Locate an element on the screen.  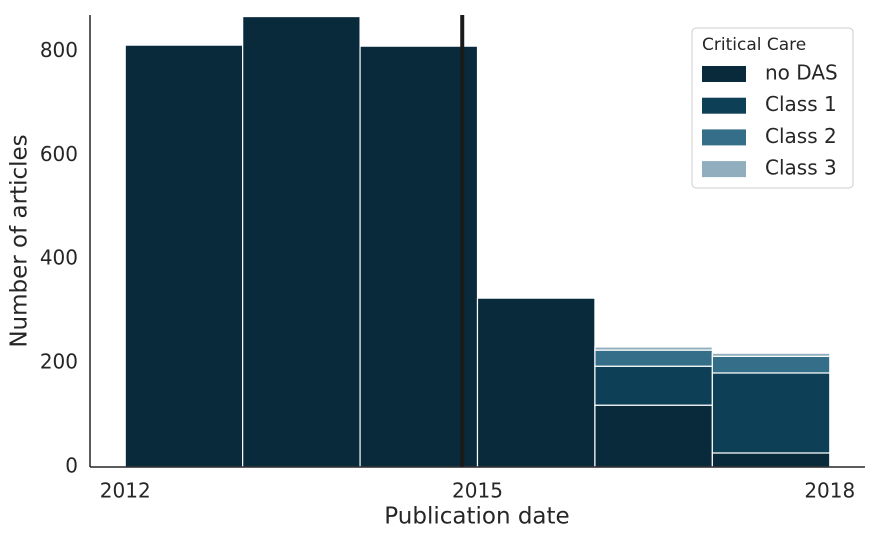
legend-title: Critical Care is located at coordinates (754, 45).